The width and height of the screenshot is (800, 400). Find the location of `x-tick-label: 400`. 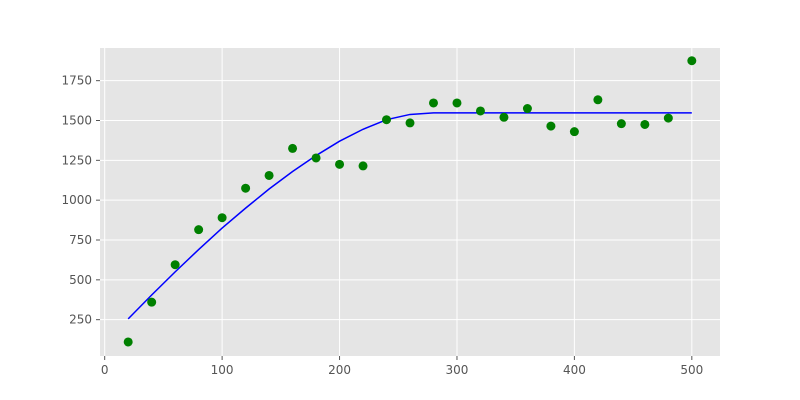

x-tick-label: 400 is located at coordinates (574, 370).